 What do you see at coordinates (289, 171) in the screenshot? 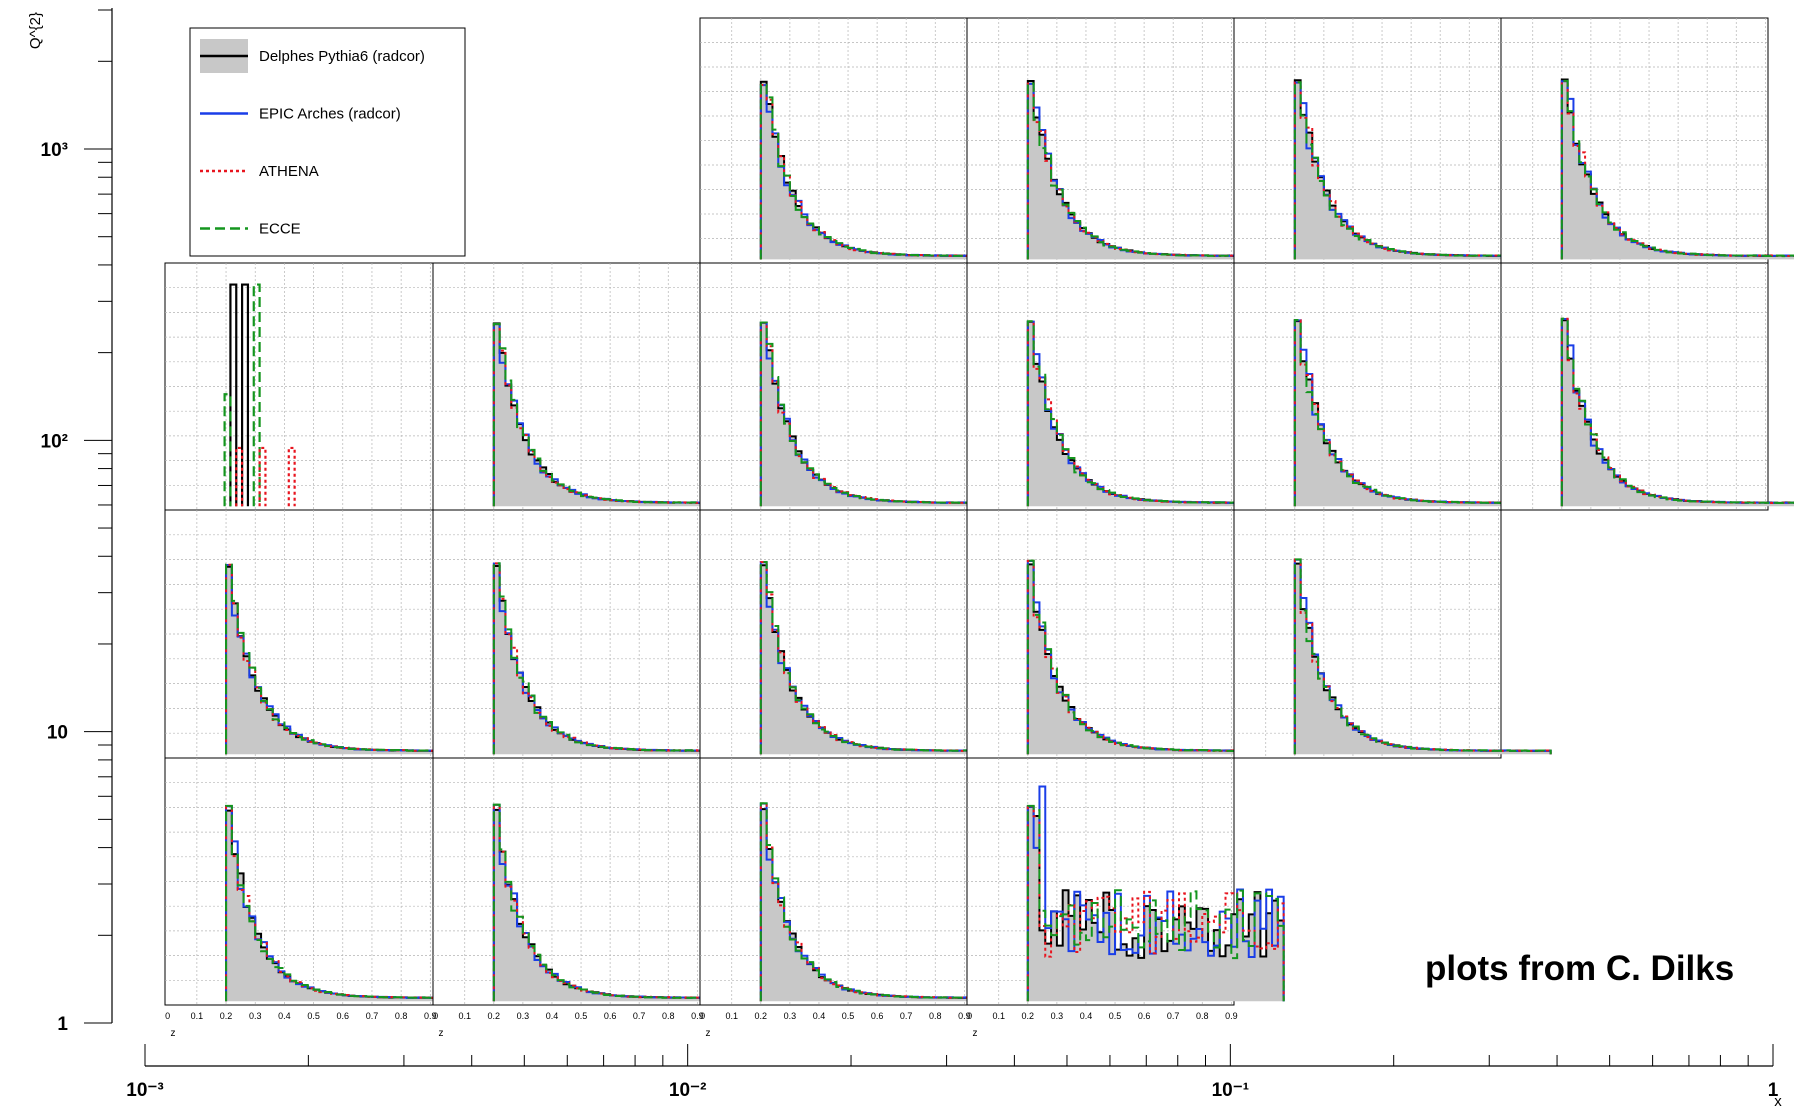
I see `legend-item-label: ATHENA` at bounding box center [289, 171].